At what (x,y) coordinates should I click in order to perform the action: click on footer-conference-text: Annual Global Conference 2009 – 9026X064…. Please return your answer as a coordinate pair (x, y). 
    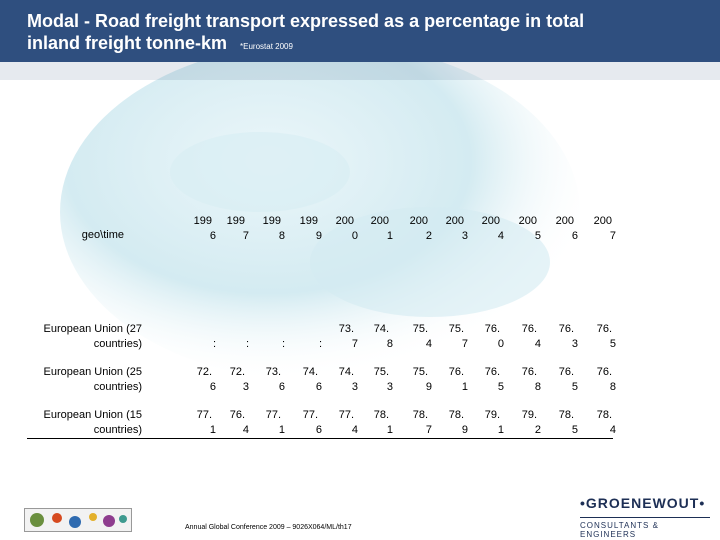
    Looking at the image, I should click on (264, 527).